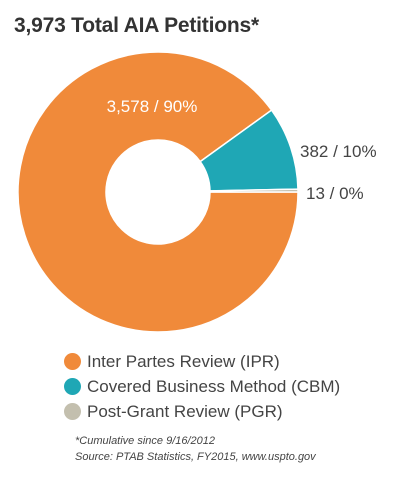 Image resolution: width=420 pixels, height=500 pixels. I want to click on data-label-pgr: 13 / 0%, so click(335, 193).